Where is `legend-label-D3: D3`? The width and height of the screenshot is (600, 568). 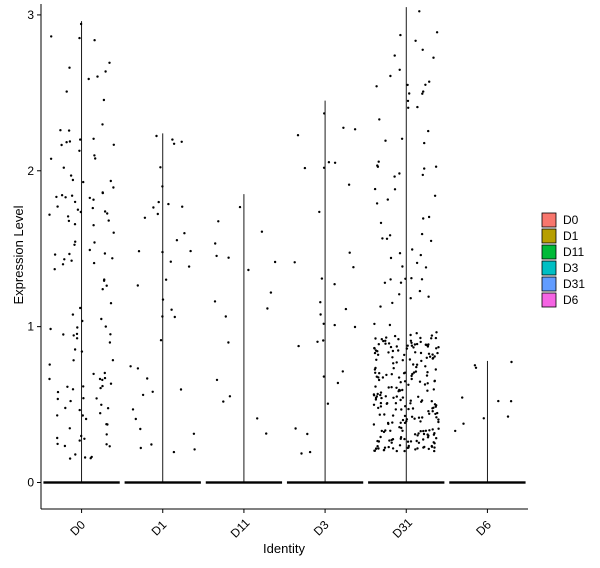
legend-label-D3: D3 is located at coordinates (571, 268).